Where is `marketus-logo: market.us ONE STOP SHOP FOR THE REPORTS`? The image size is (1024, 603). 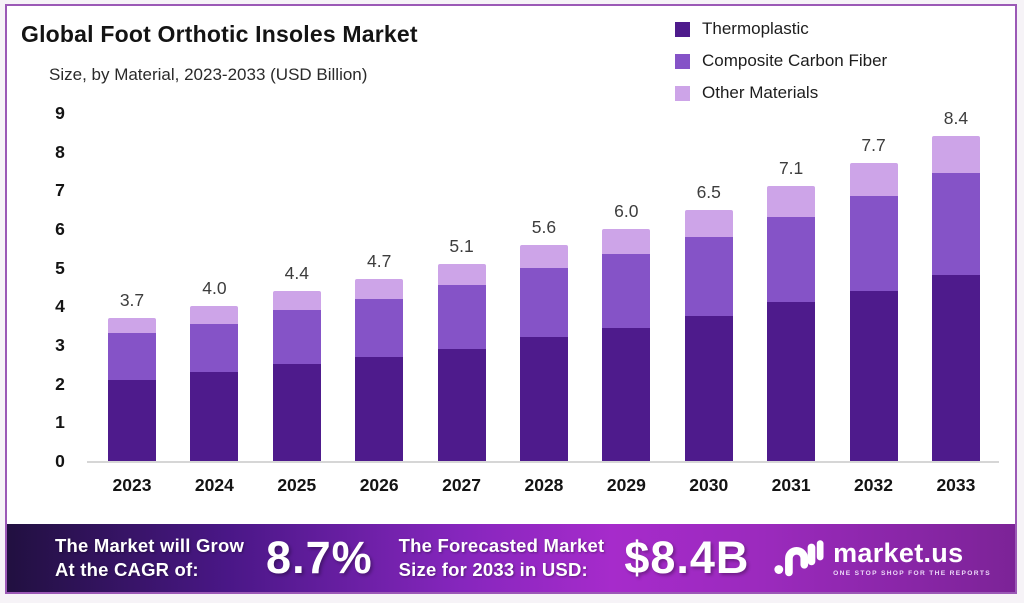
marketus-logo: market.us ONE STOP SHOP FOR THE REPORTS is located at coordinates (882, 558).